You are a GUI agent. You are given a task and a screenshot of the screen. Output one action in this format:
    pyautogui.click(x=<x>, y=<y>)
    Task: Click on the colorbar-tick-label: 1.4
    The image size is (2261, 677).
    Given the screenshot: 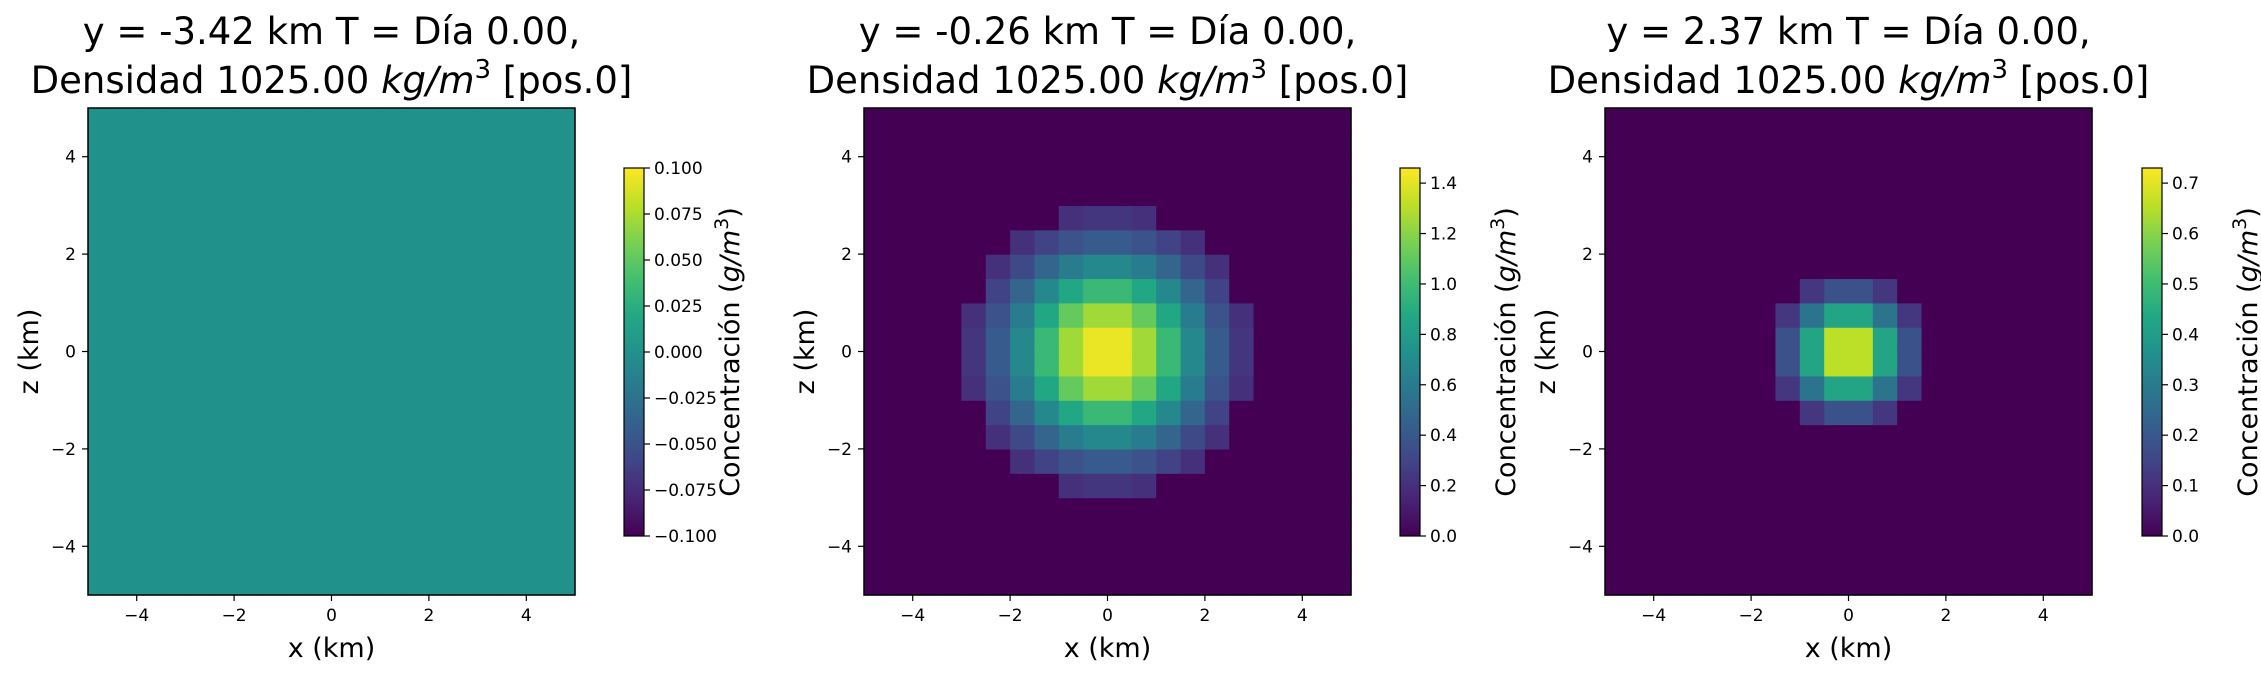 What is the action you would take?
    pyautogui.click(x=1443, y=184)
    